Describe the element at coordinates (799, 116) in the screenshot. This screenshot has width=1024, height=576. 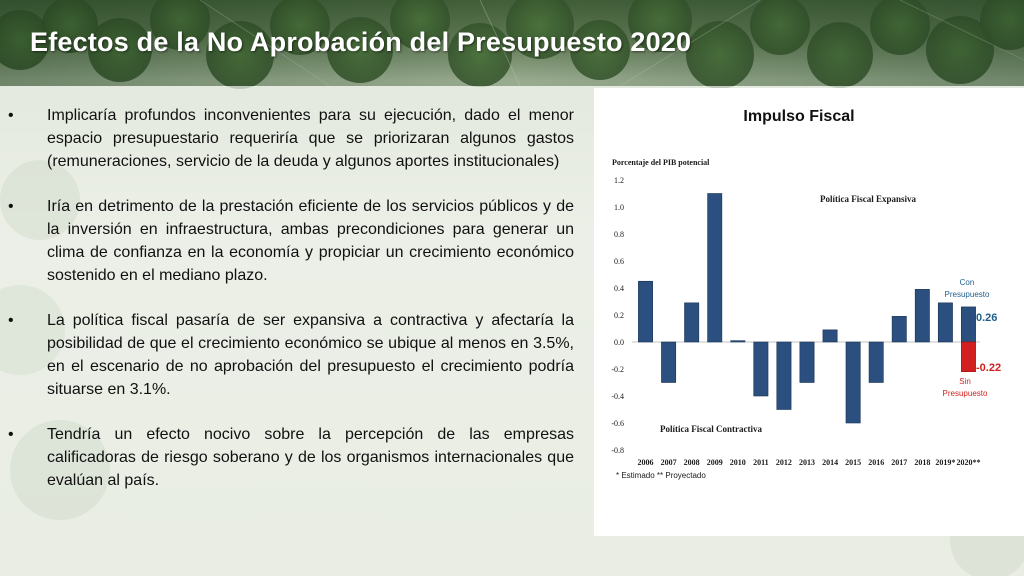
I see `chart-title: Impulso Fiscal` at that location.